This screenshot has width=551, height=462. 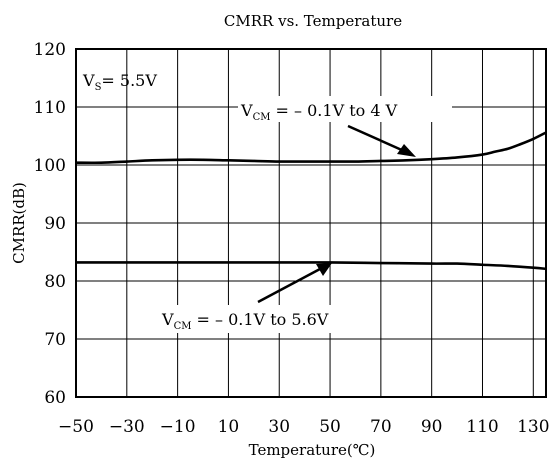 I want to click on series-1-label: VCM = – 0.1V to 4 V, so click(x=319, y=112).